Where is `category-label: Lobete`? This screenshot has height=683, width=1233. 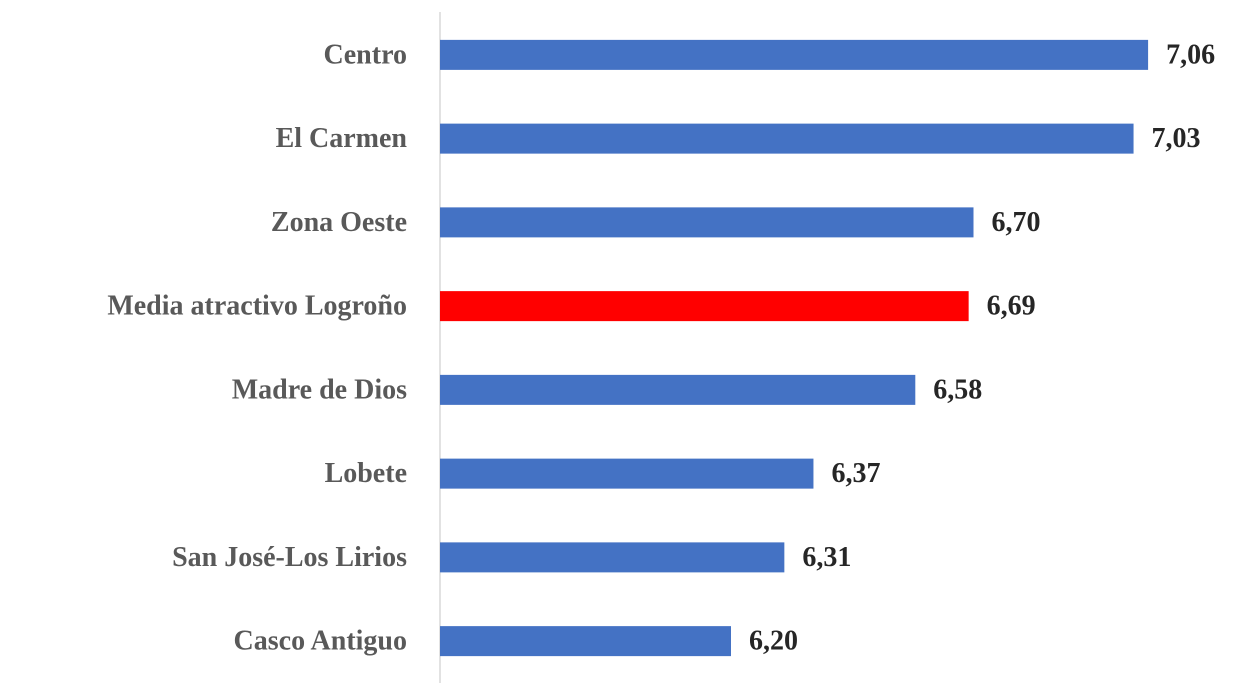
category-label: Lobete is located at coordinates (366, 473).